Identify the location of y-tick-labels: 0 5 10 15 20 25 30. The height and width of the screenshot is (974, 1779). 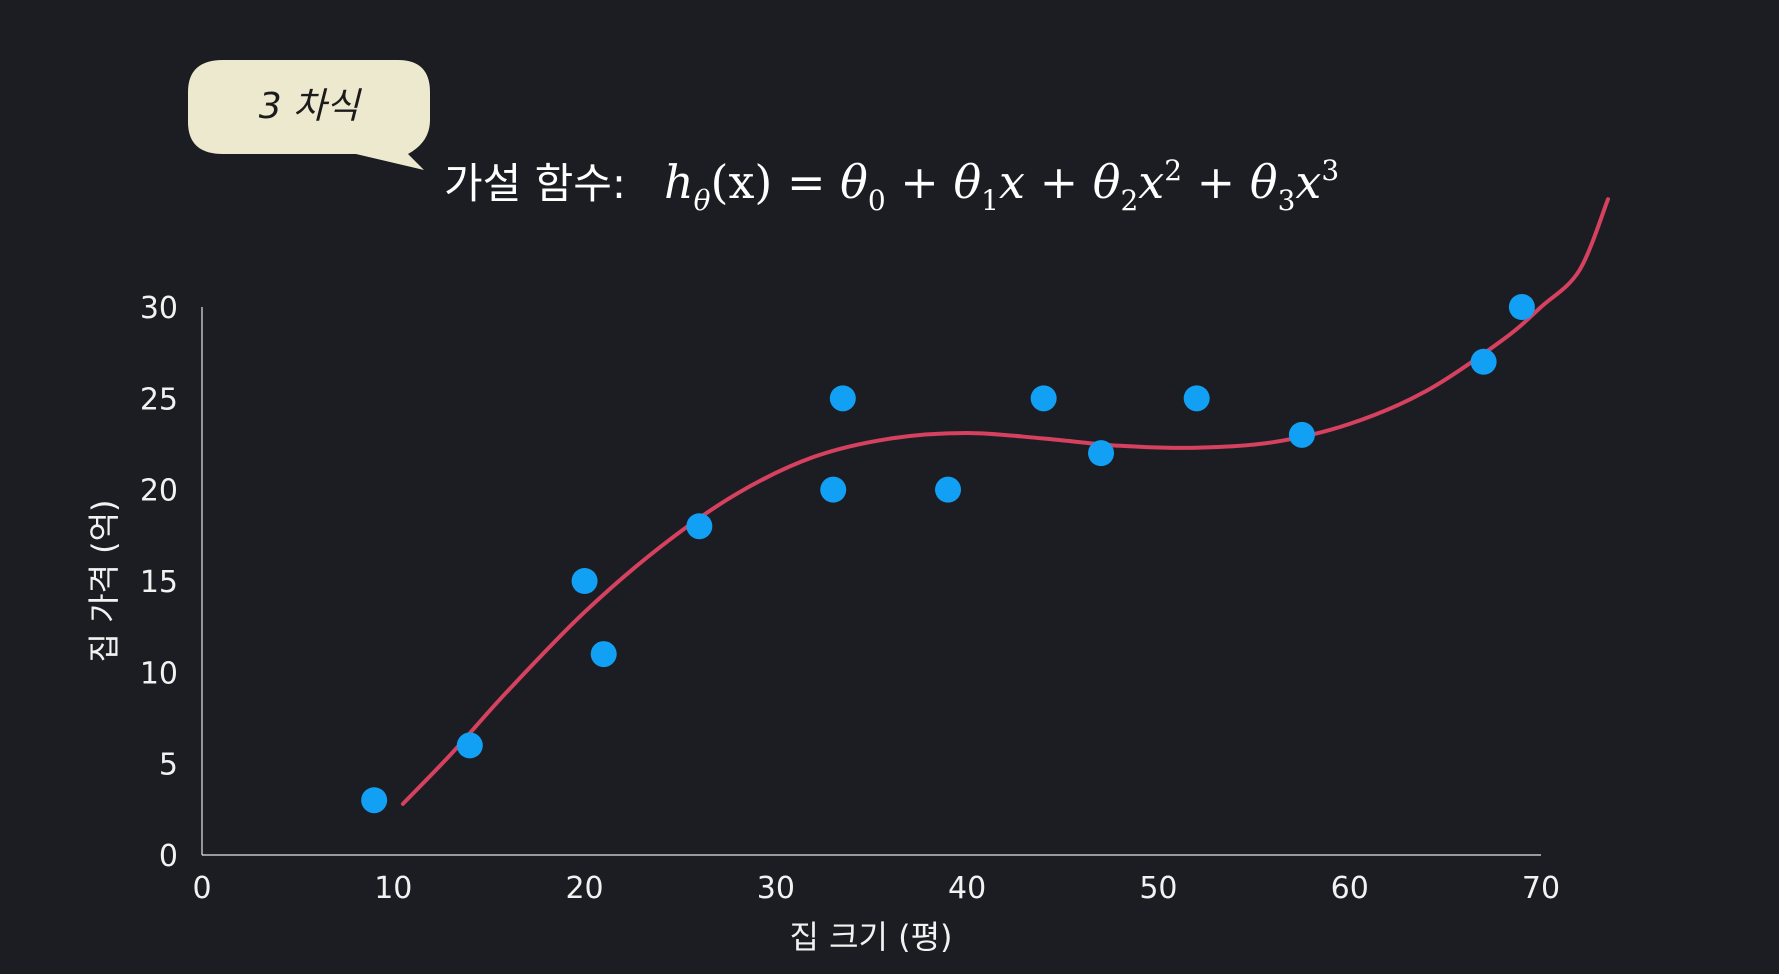
(159, 582).